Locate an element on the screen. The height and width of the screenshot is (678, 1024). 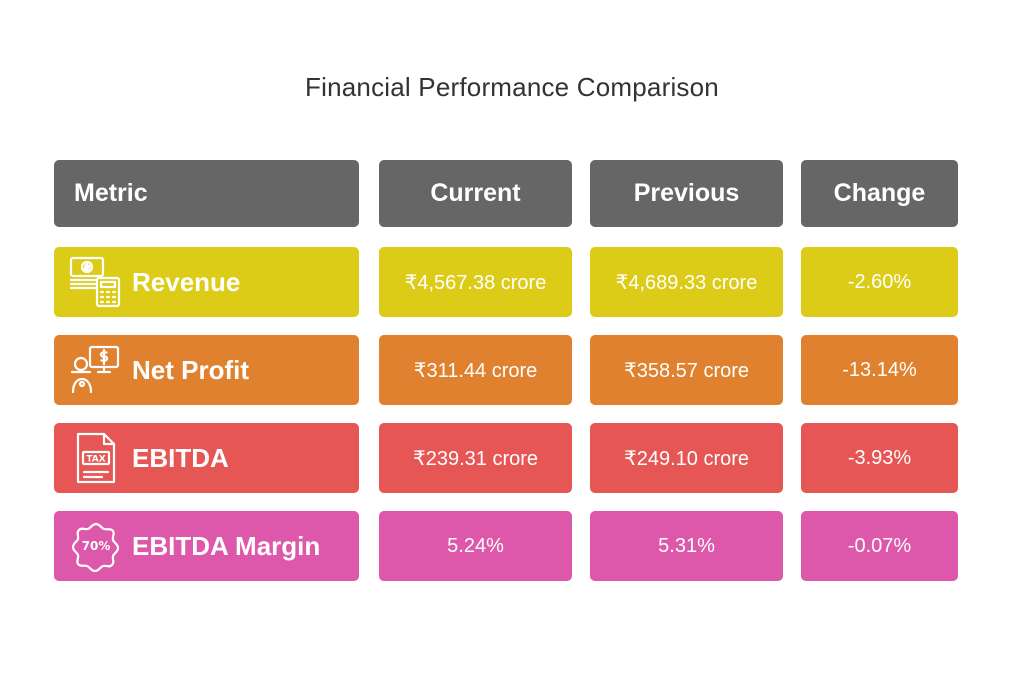
page-title: Financial Performance Comparison is located at coordinates (512, 87).